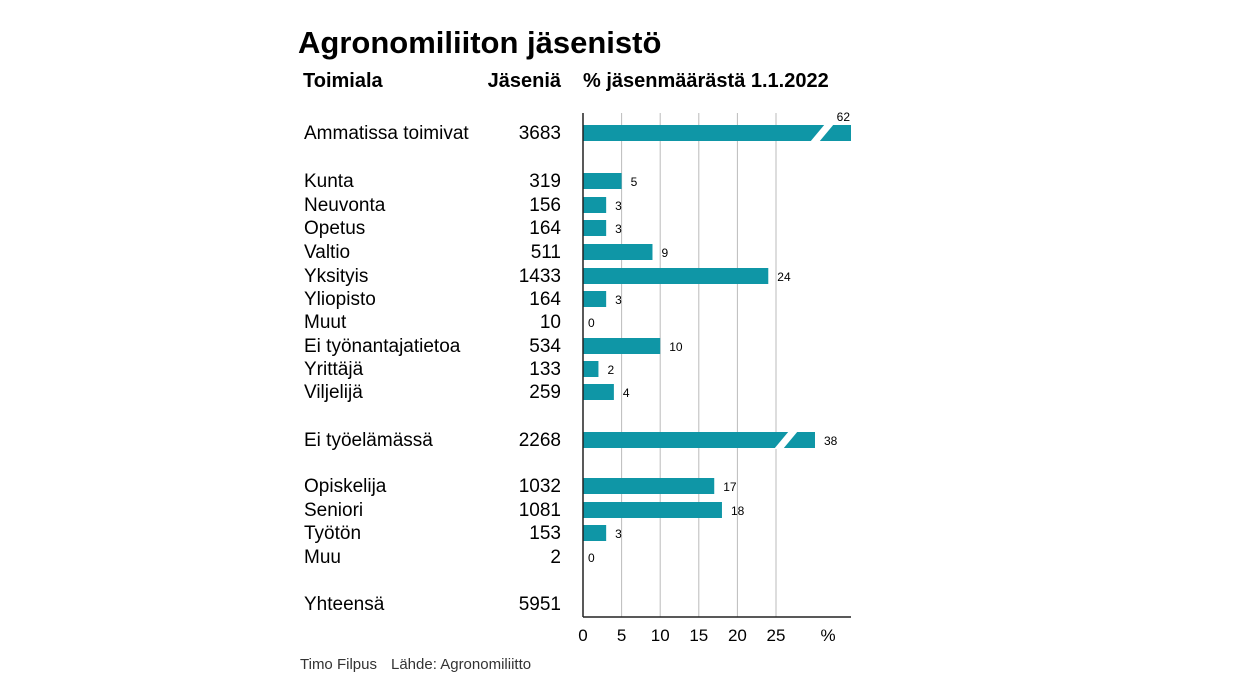  Describe the element at coordinates (540, 133) in the screenshot. I see `row-members: 3683` at that location.